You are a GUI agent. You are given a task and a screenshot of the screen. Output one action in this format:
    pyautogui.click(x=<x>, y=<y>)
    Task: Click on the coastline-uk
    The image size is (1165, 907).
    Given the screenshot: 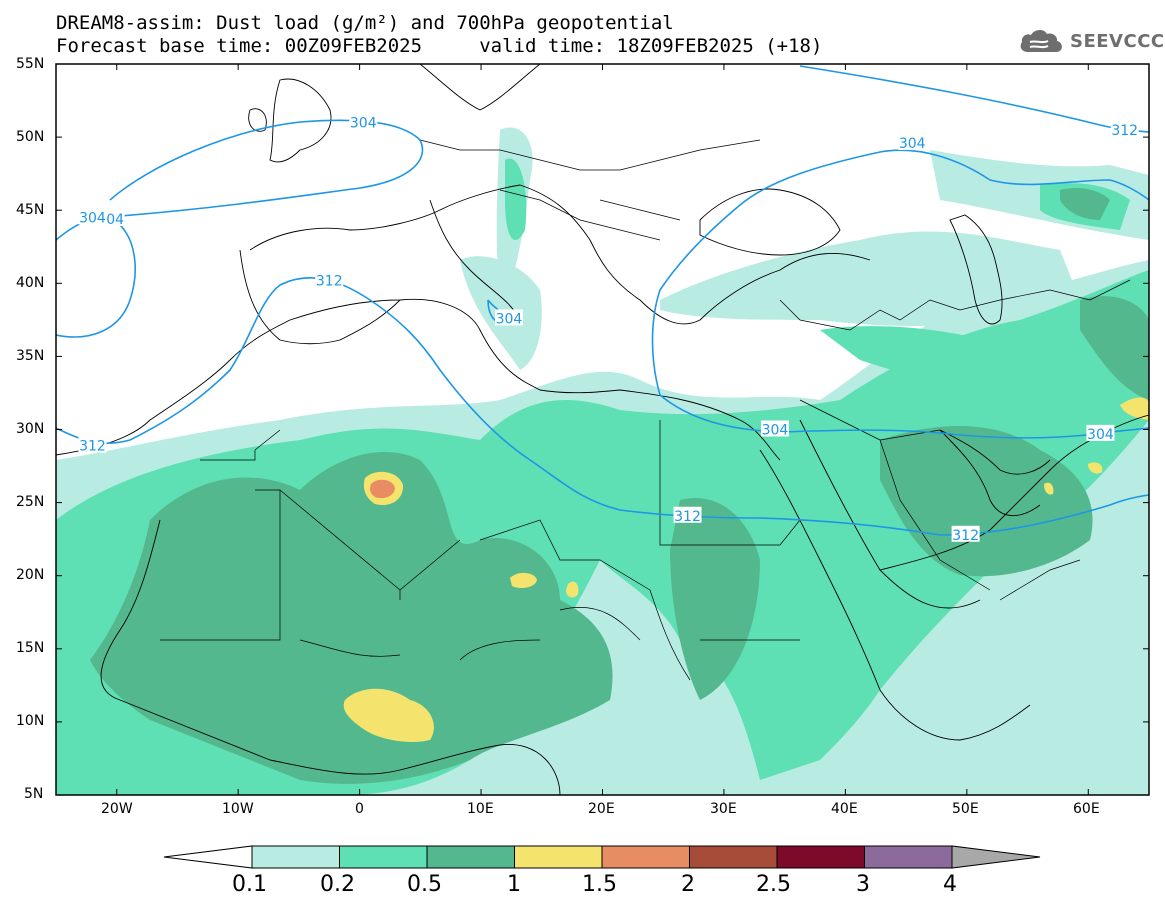 What is the action you would take?
    pyautogui.click(x=290, y=120)
    